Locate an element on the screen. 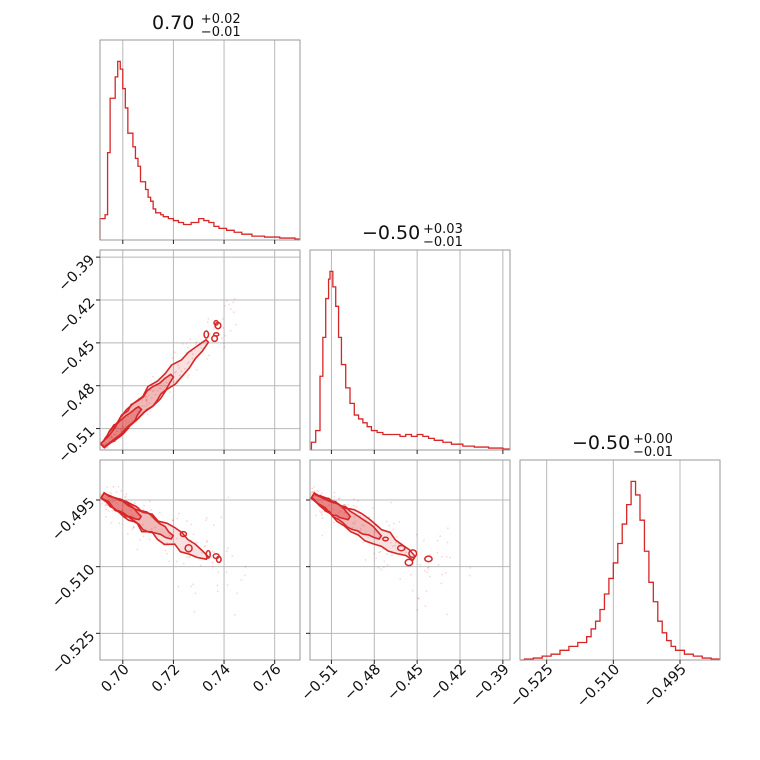  panel-density is located at coordinates (169, 373).